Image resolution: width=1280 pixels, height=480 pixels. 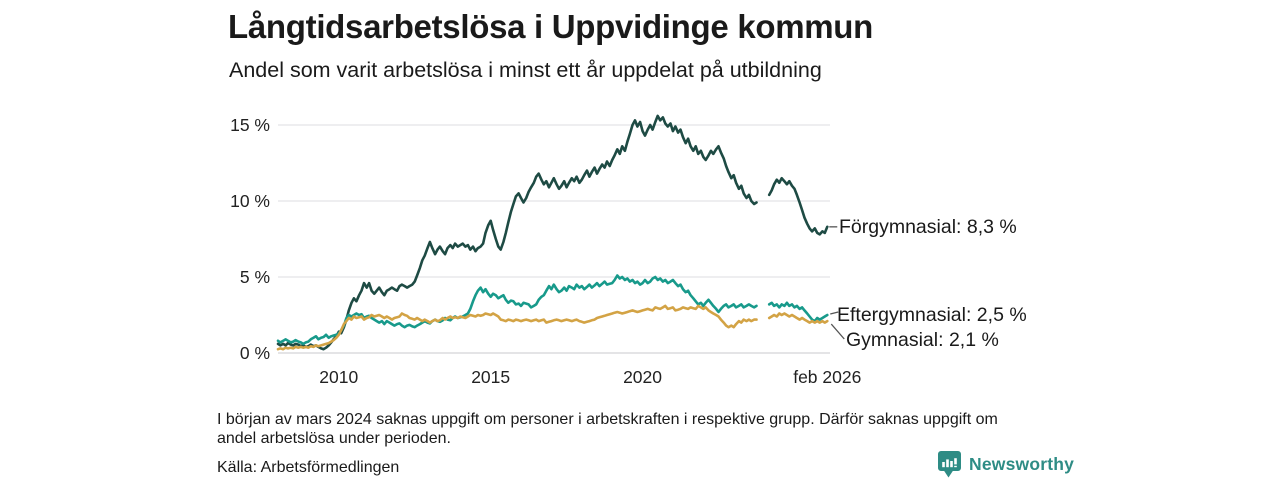 I want to click on y-axis-tick-label: 0 %, so click(x=254, y=353).